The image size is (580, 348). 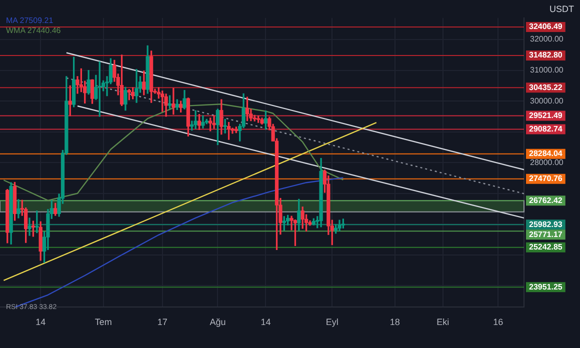 I want to click on y-tick-label: 28000.00, so click(x=547, y=162).